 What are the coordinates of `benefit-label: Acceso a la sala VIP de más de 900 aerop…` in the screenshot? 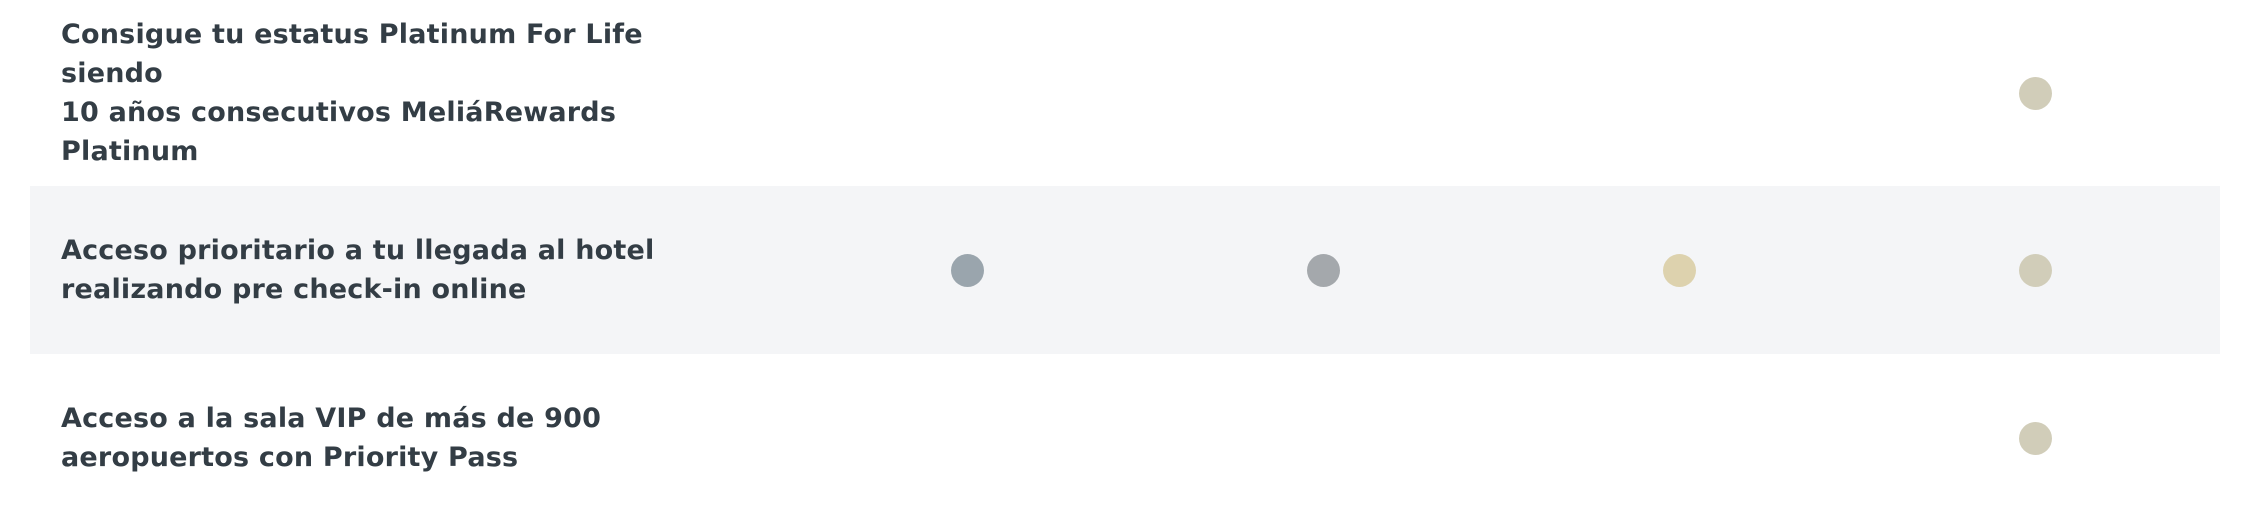 It's located at (331, 438).